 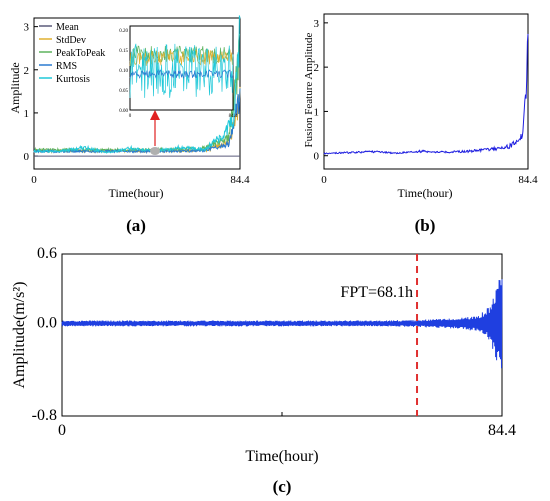 I want to click on panel-b-ylabel: Fusion Feature Amplitude, so click(x=309, y=89).